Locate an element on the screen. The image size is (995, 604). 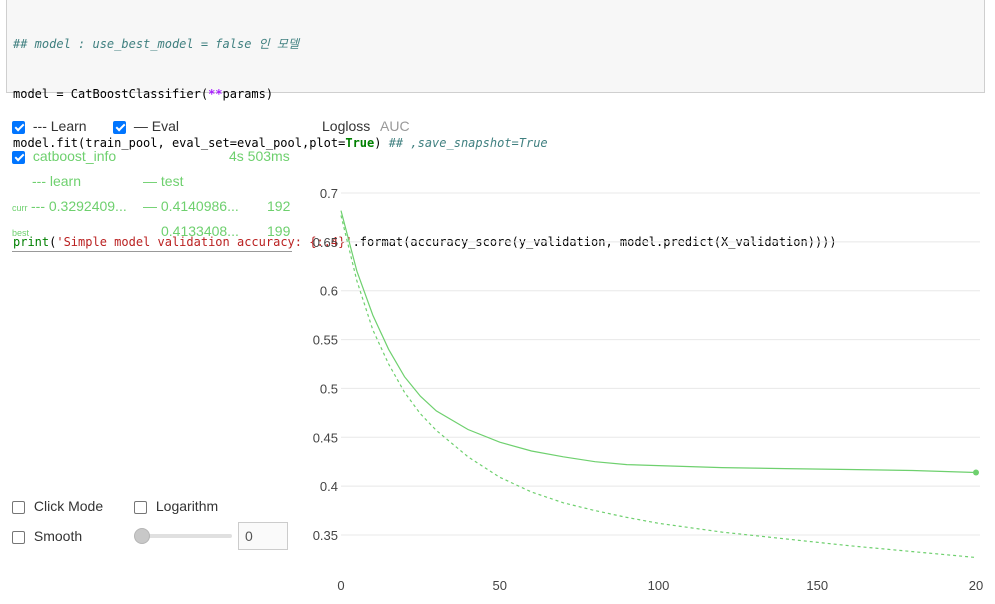
learn-toggle: --- Learn is located at coordinates (49, 126).